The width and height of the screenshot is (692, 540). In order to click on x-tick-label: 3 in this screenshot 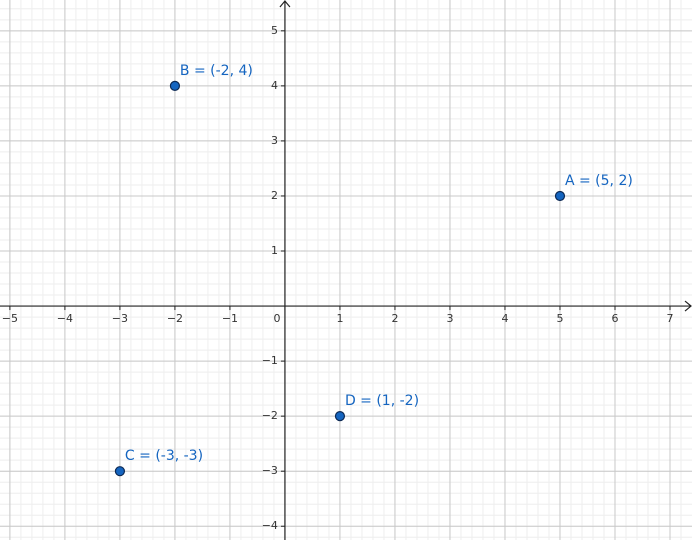, I will do `click(449, 318)`.